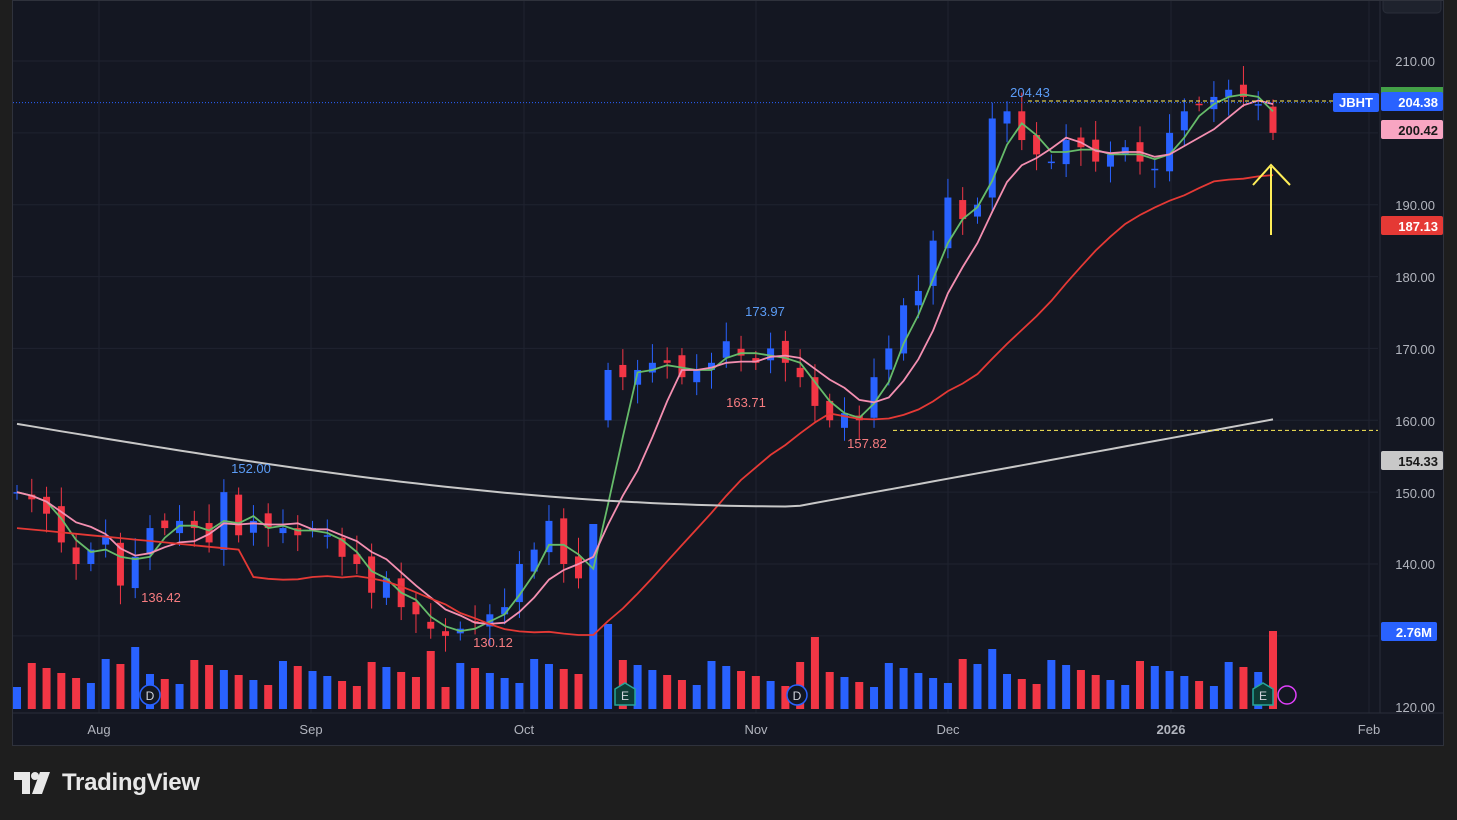  Describe the element at coordinates (1412, 90) in the screenshot. I see `ma10-axis-tag` at that location.